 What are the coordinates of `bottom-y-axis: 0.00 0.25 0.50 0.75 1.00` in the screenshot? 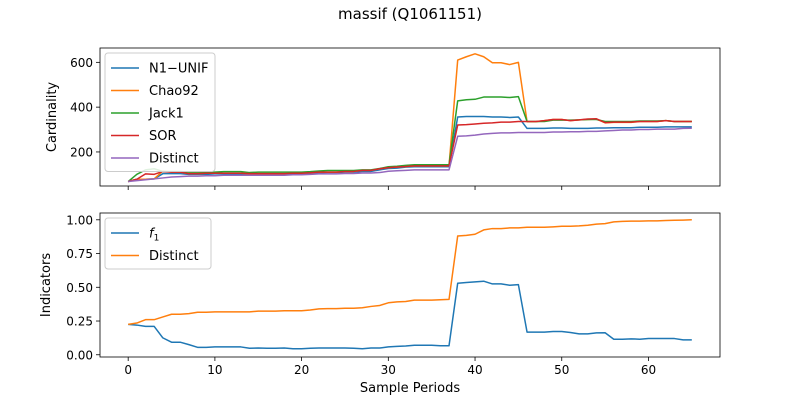 It's located at (83, 287).